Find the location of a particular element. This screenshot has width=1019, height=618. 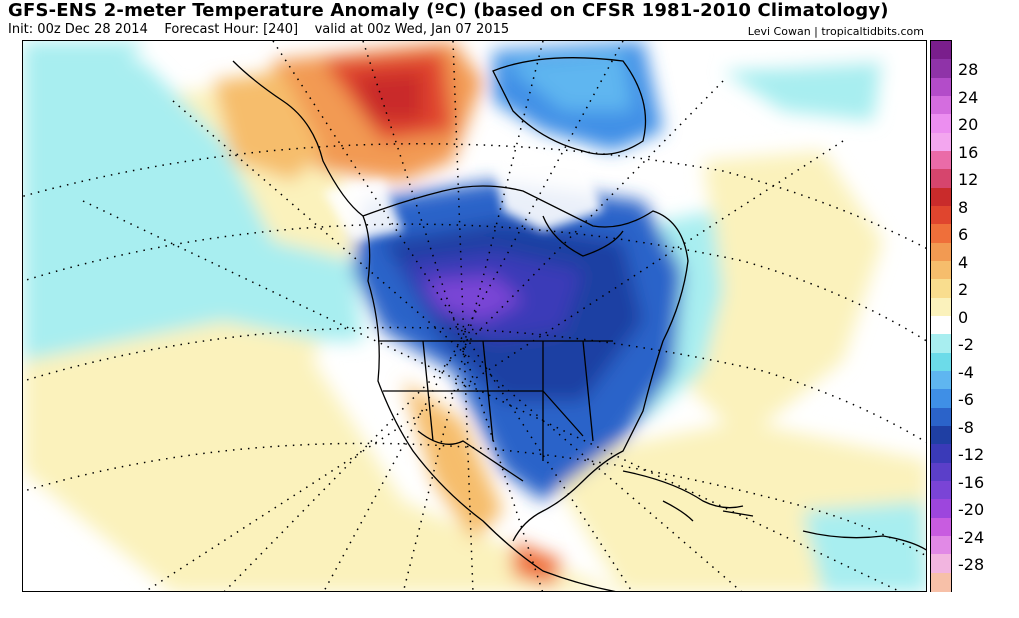

colorbar-tick-label: -28 is located at coordinates (971, 564).